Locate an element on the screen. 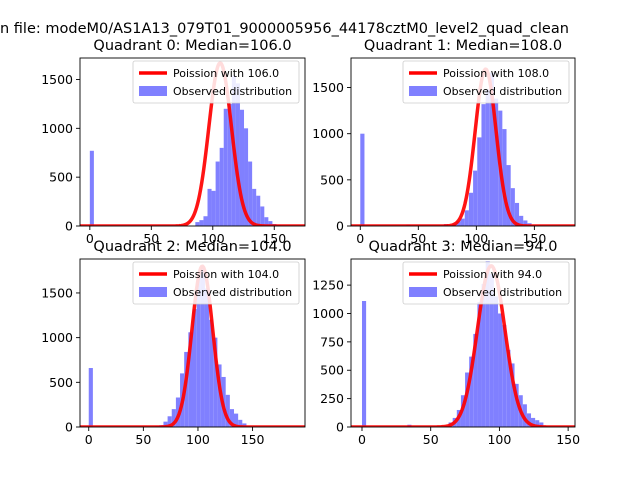 The height and width of the screenshot is (480, 640). legend-label-poisson: Poission with 106.0 is located at coordinates (226, 73).